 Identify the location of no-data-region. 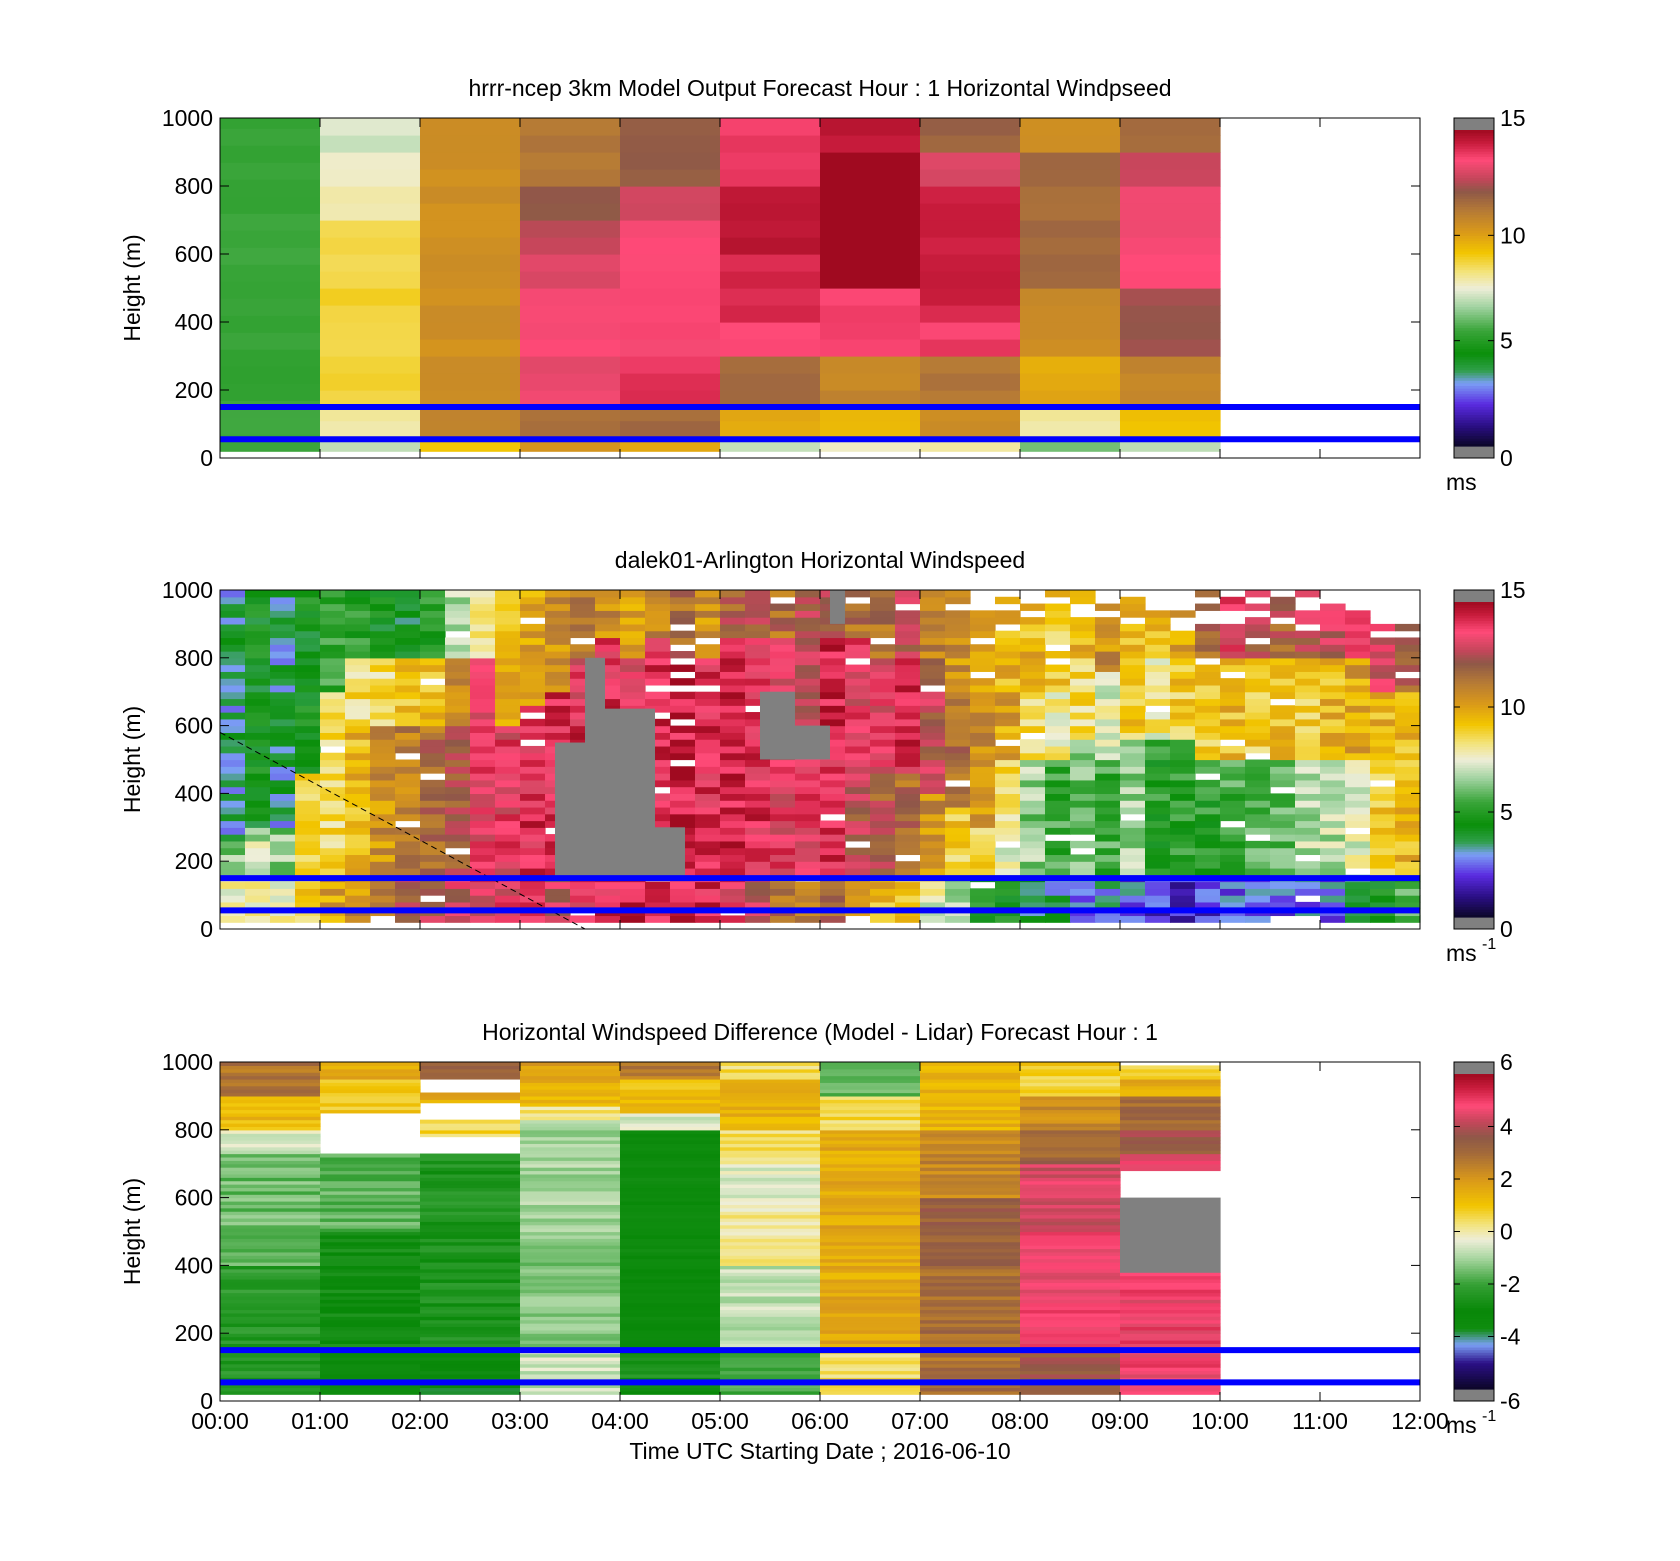
(837, 607).